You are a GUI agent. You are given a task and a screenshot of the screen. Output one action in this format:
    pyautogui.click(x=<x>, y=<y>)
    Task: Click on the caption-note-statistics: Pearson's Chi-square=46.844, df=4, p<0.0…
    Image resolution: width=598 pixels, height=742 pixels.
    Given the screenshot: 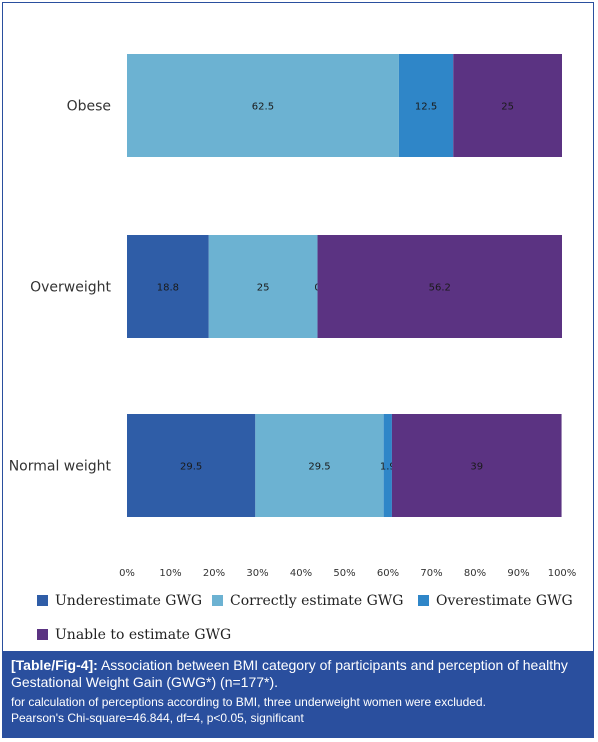 What is the action you would take?
    pyautogui.click(x=157, y=718)
    